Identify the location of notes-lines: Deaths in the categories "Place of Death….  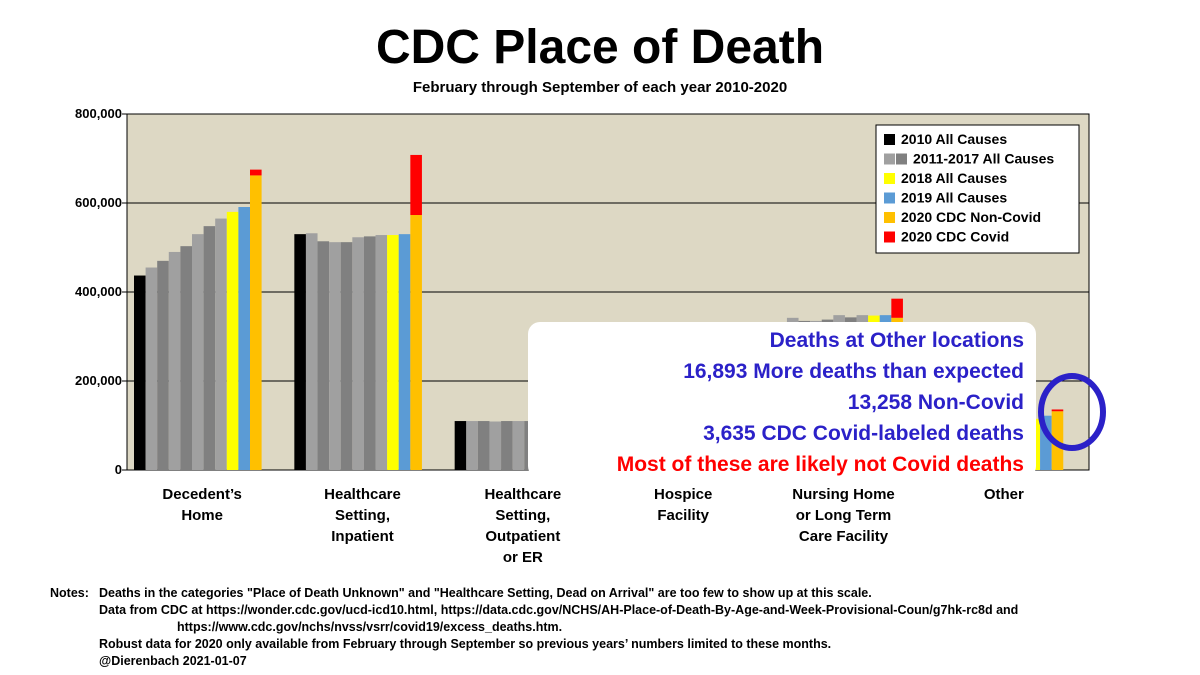
(649, 627).